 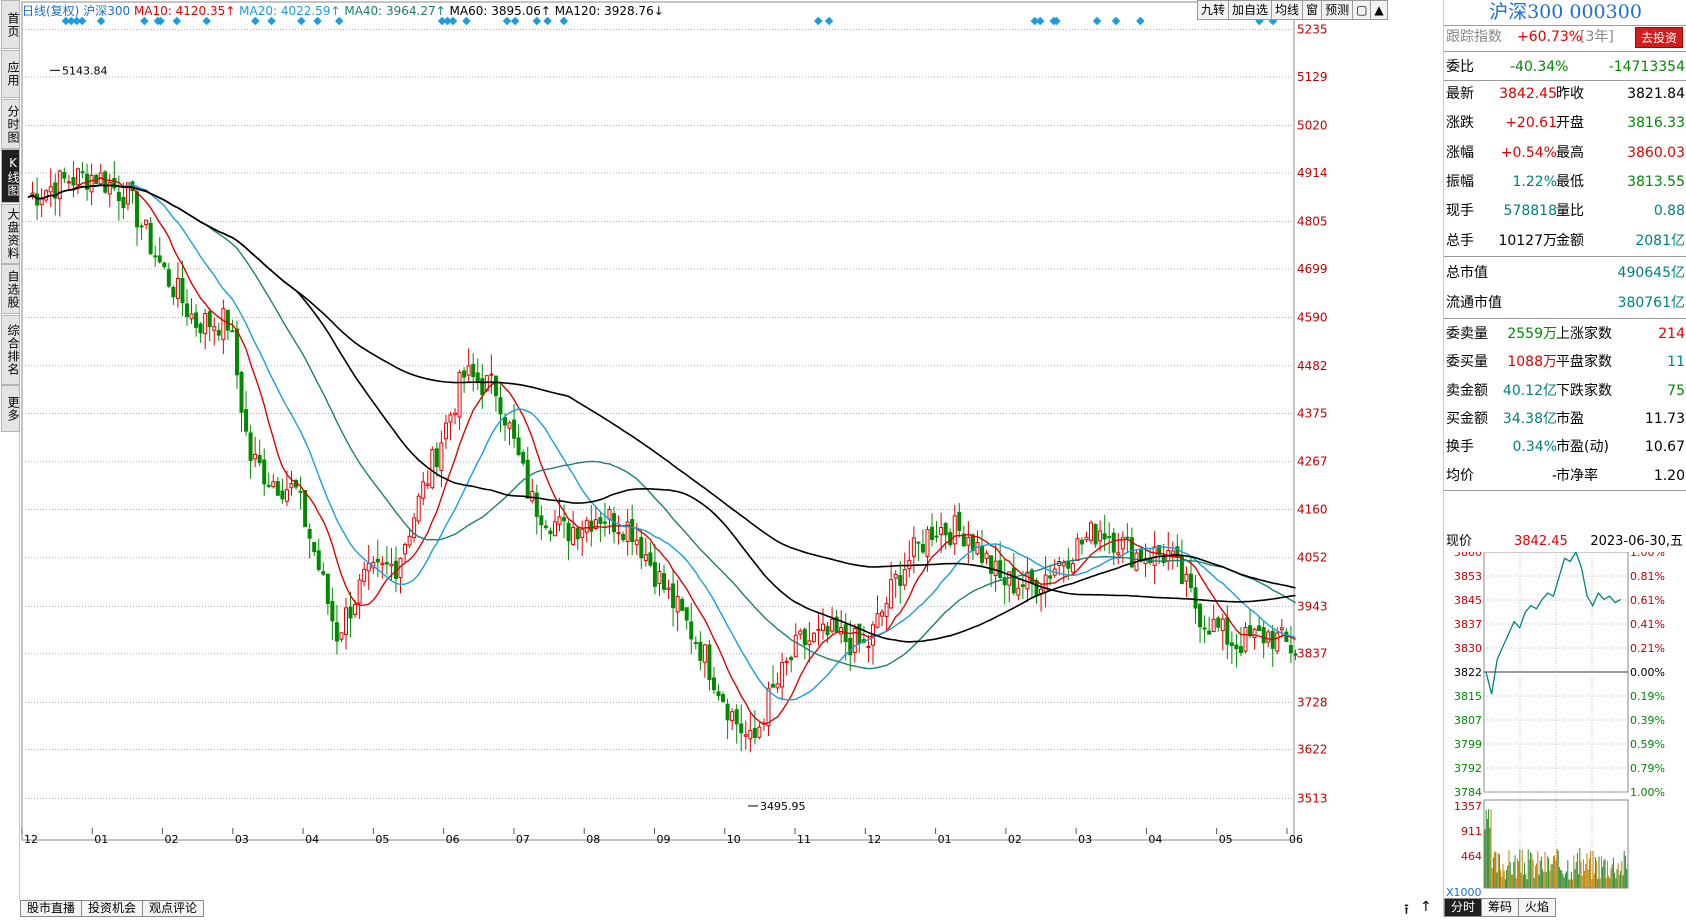 What do you see at coordinates (1656, 181) in the screenshot?
I see `quote-v2: 3813.55` at bounding box center [1656, 181].